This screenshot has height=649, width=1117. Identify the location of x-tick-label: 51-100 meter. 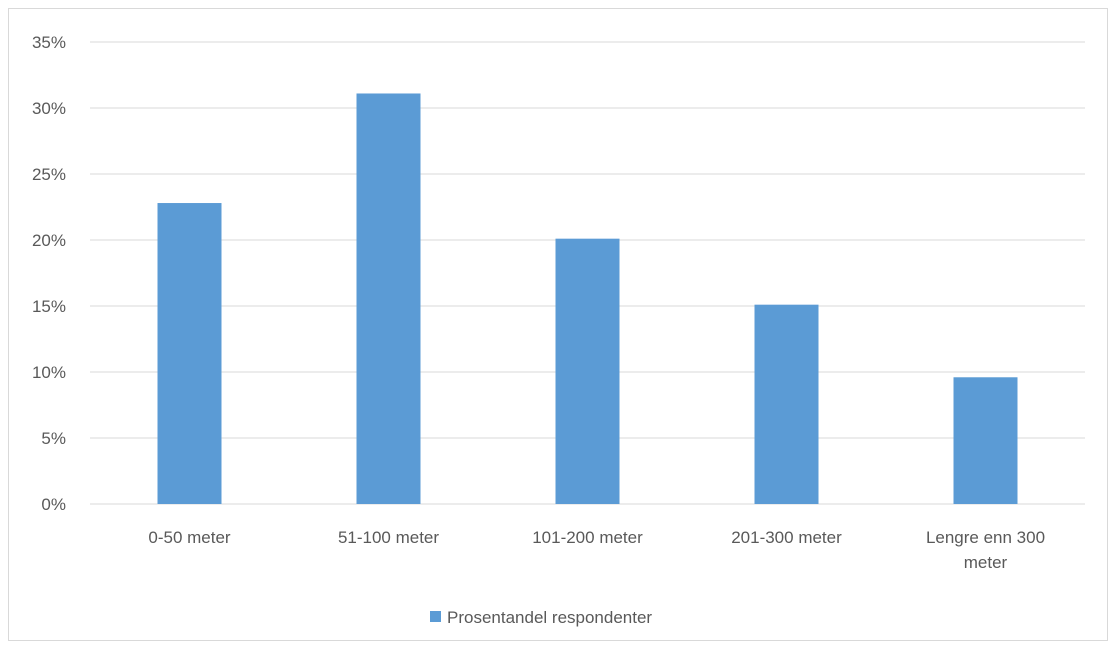
(388, 537).